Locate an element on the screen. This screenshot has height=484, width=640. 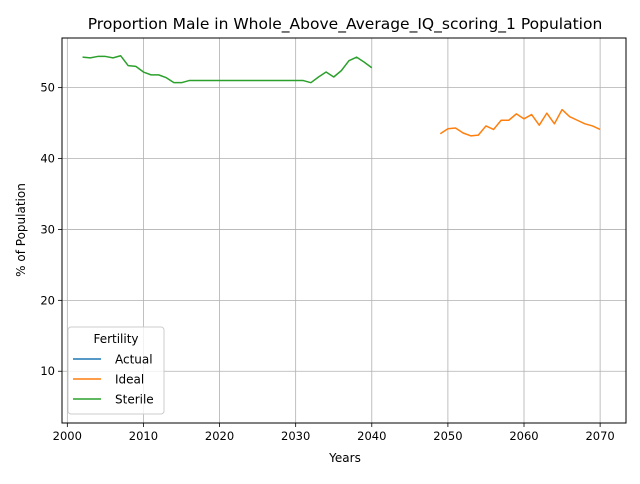
x-tick-label: 2030 is located at coordinates (295, 436).